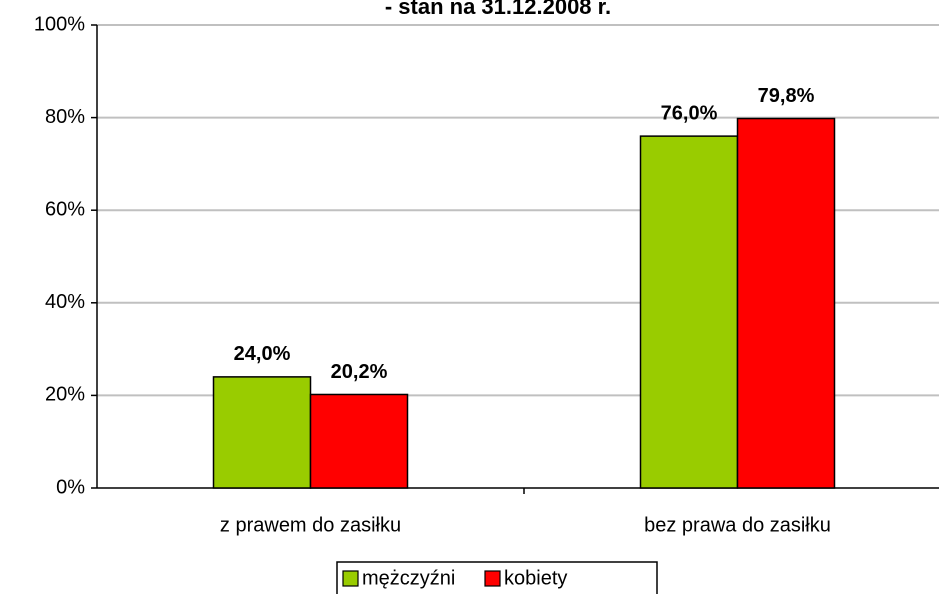 The image size is (939, 594). I want to click on legend: mężczyźni kobiety, so click(497, 577).